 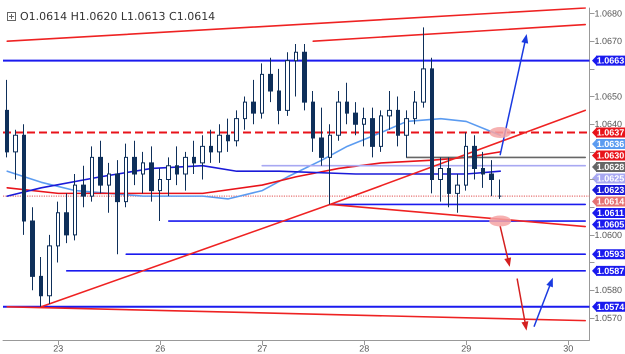 I want to click on x-tick-label: 26, so click(x=160, y=349).